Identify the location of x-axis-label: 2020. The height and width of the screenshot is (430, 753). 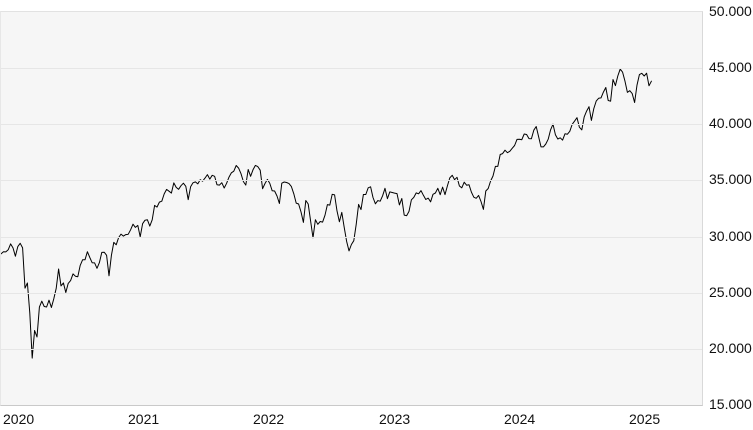
(19, 419).